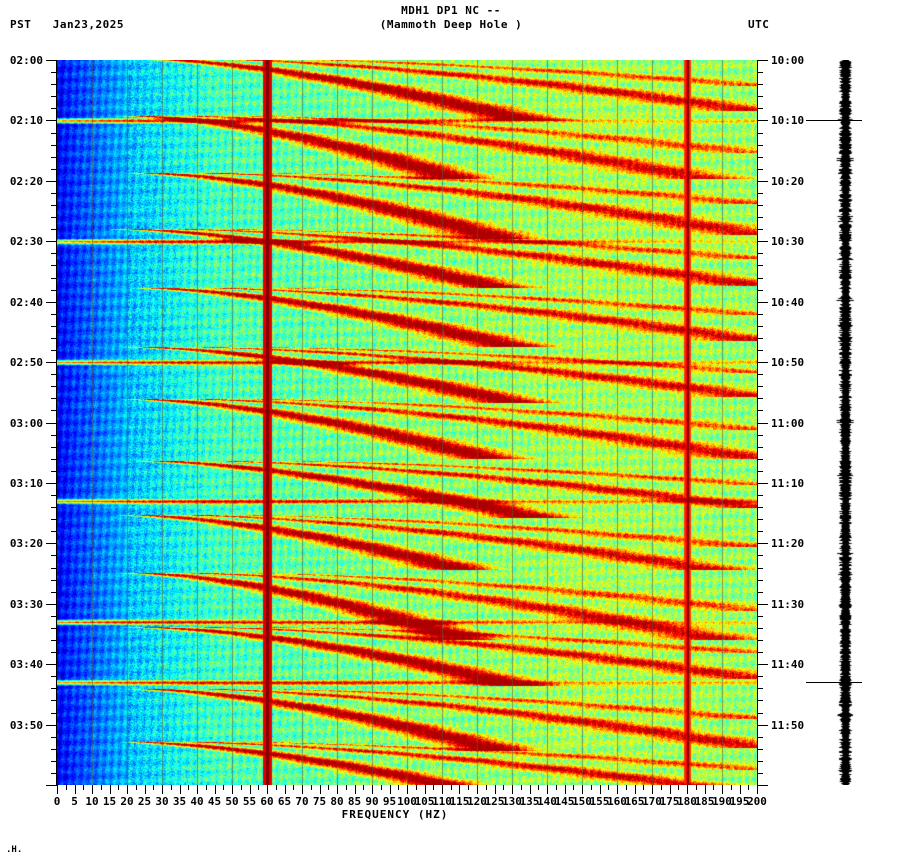  What do you see at coordinates (372, 801) in the screenshot?
I see `freq-label: 90` at bounding box center [372, 801].